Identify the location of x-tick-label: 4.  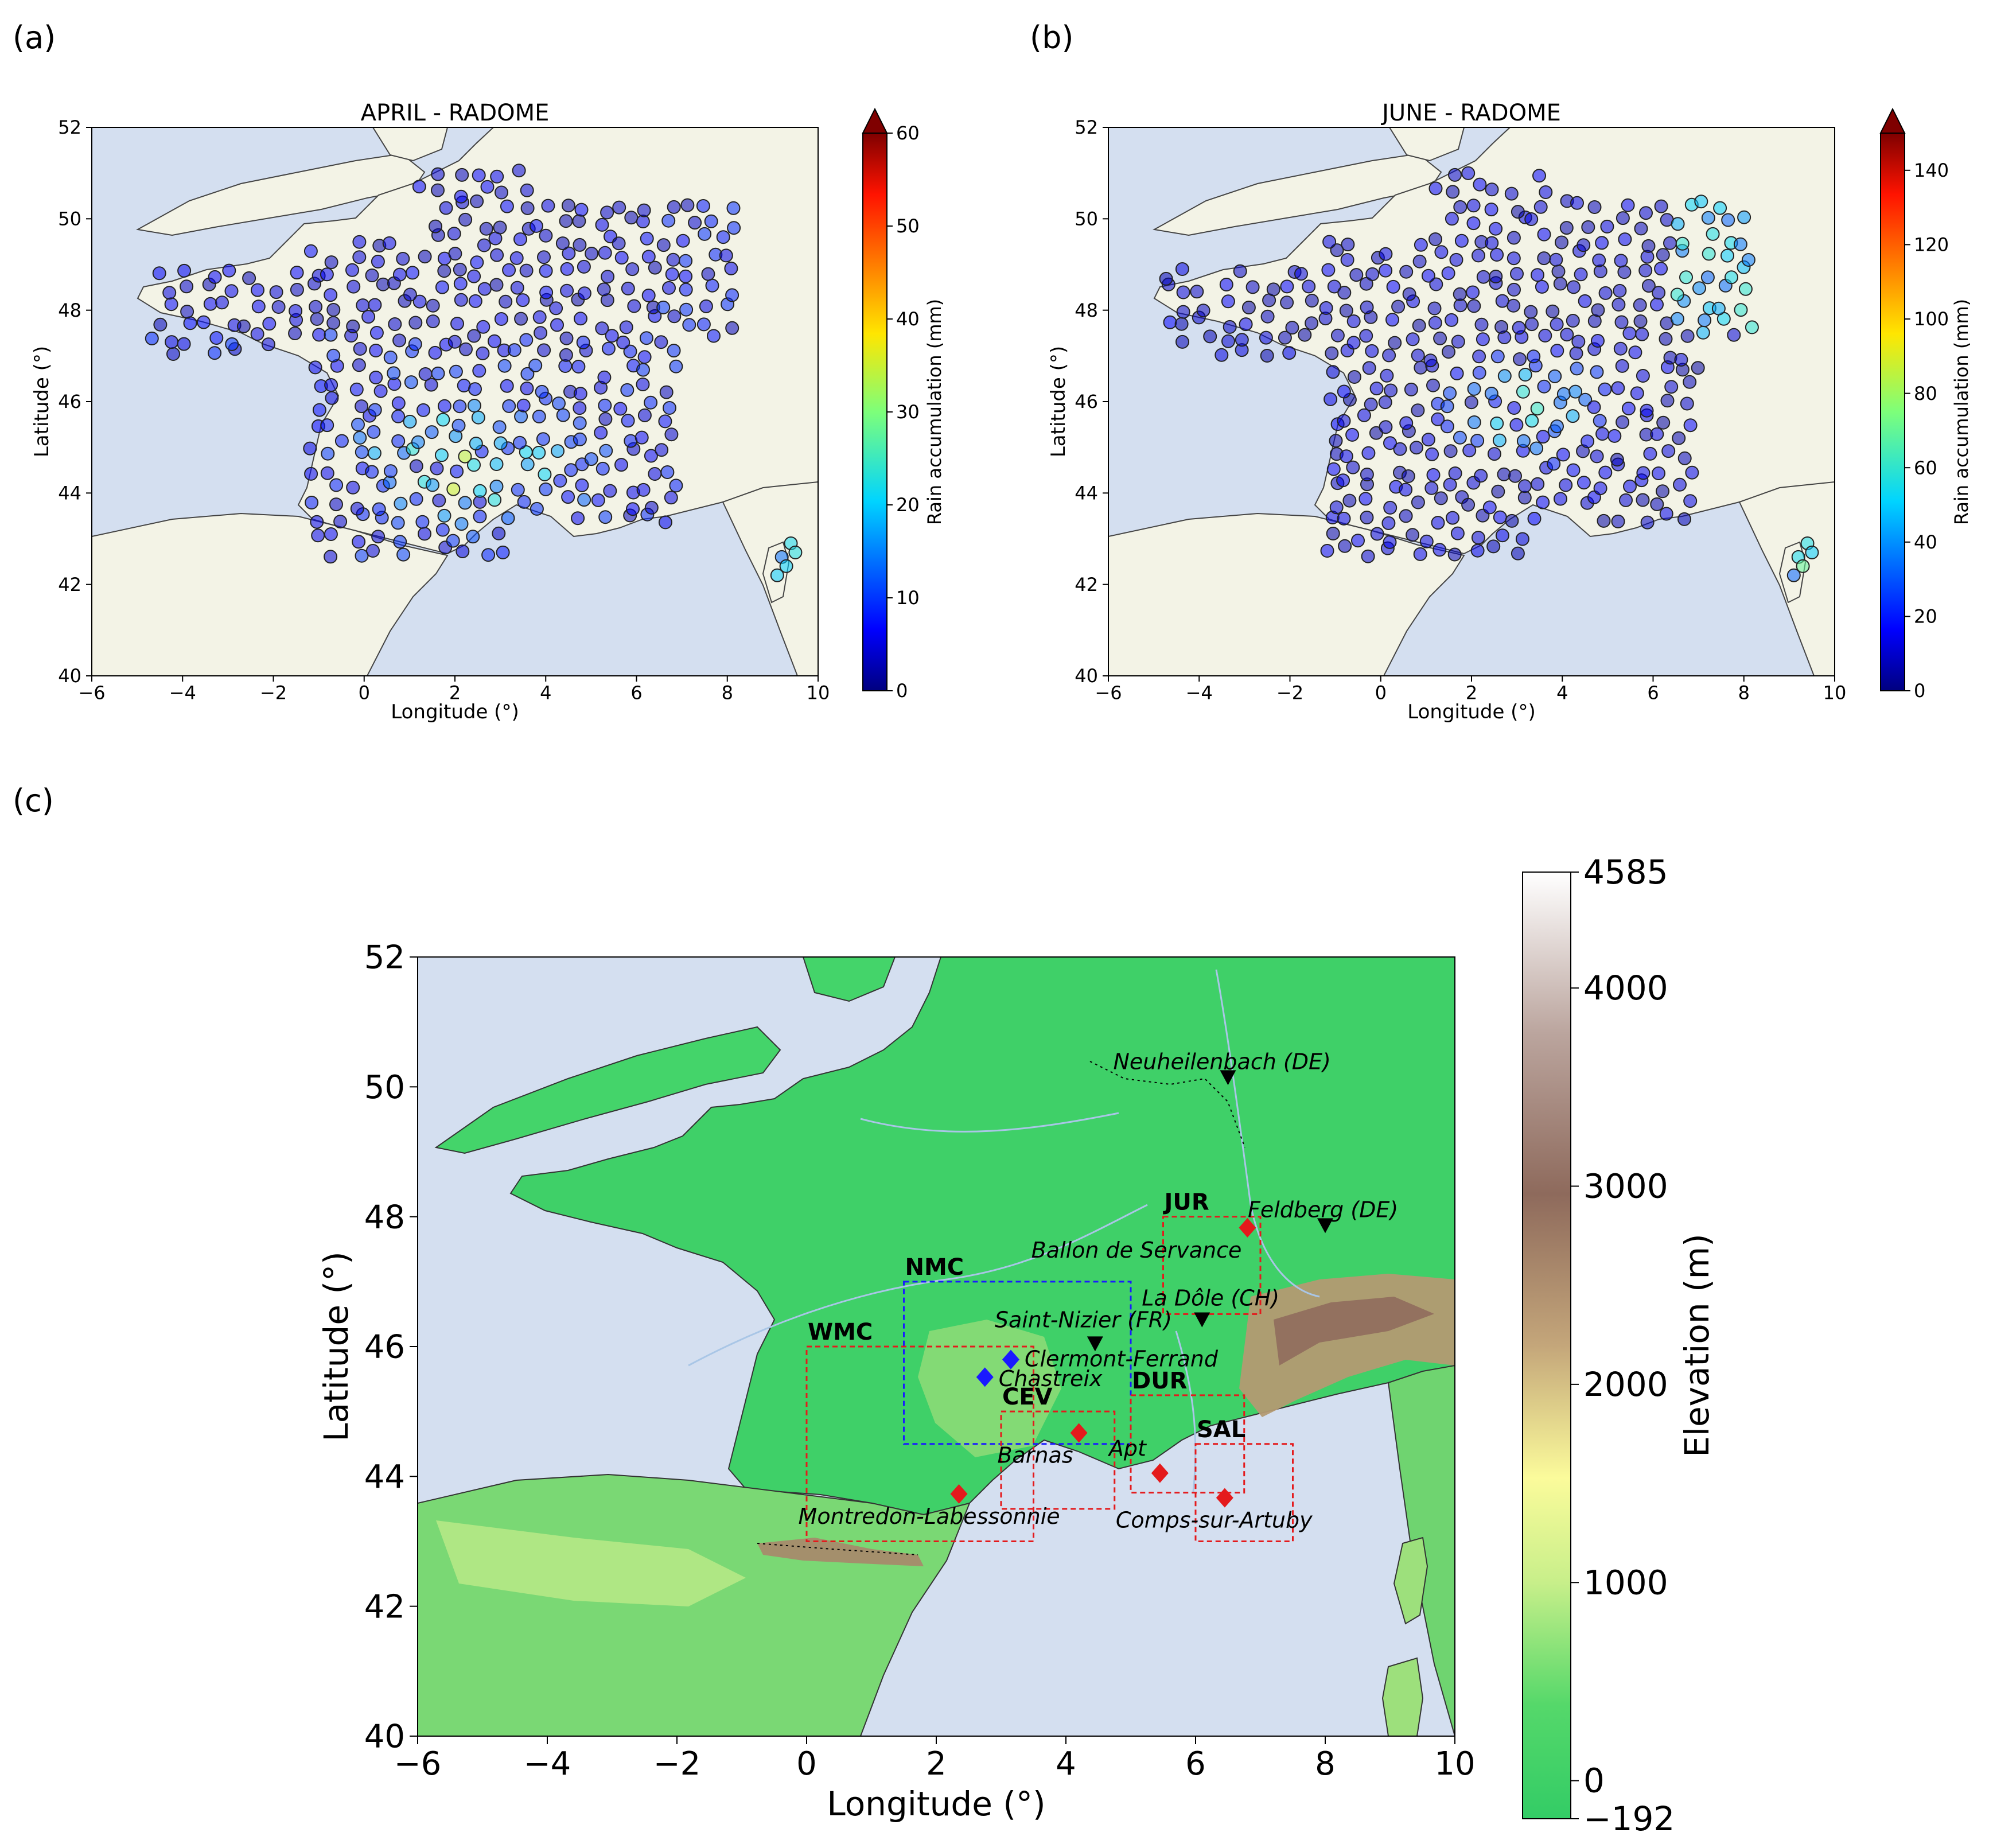
(545, 693).